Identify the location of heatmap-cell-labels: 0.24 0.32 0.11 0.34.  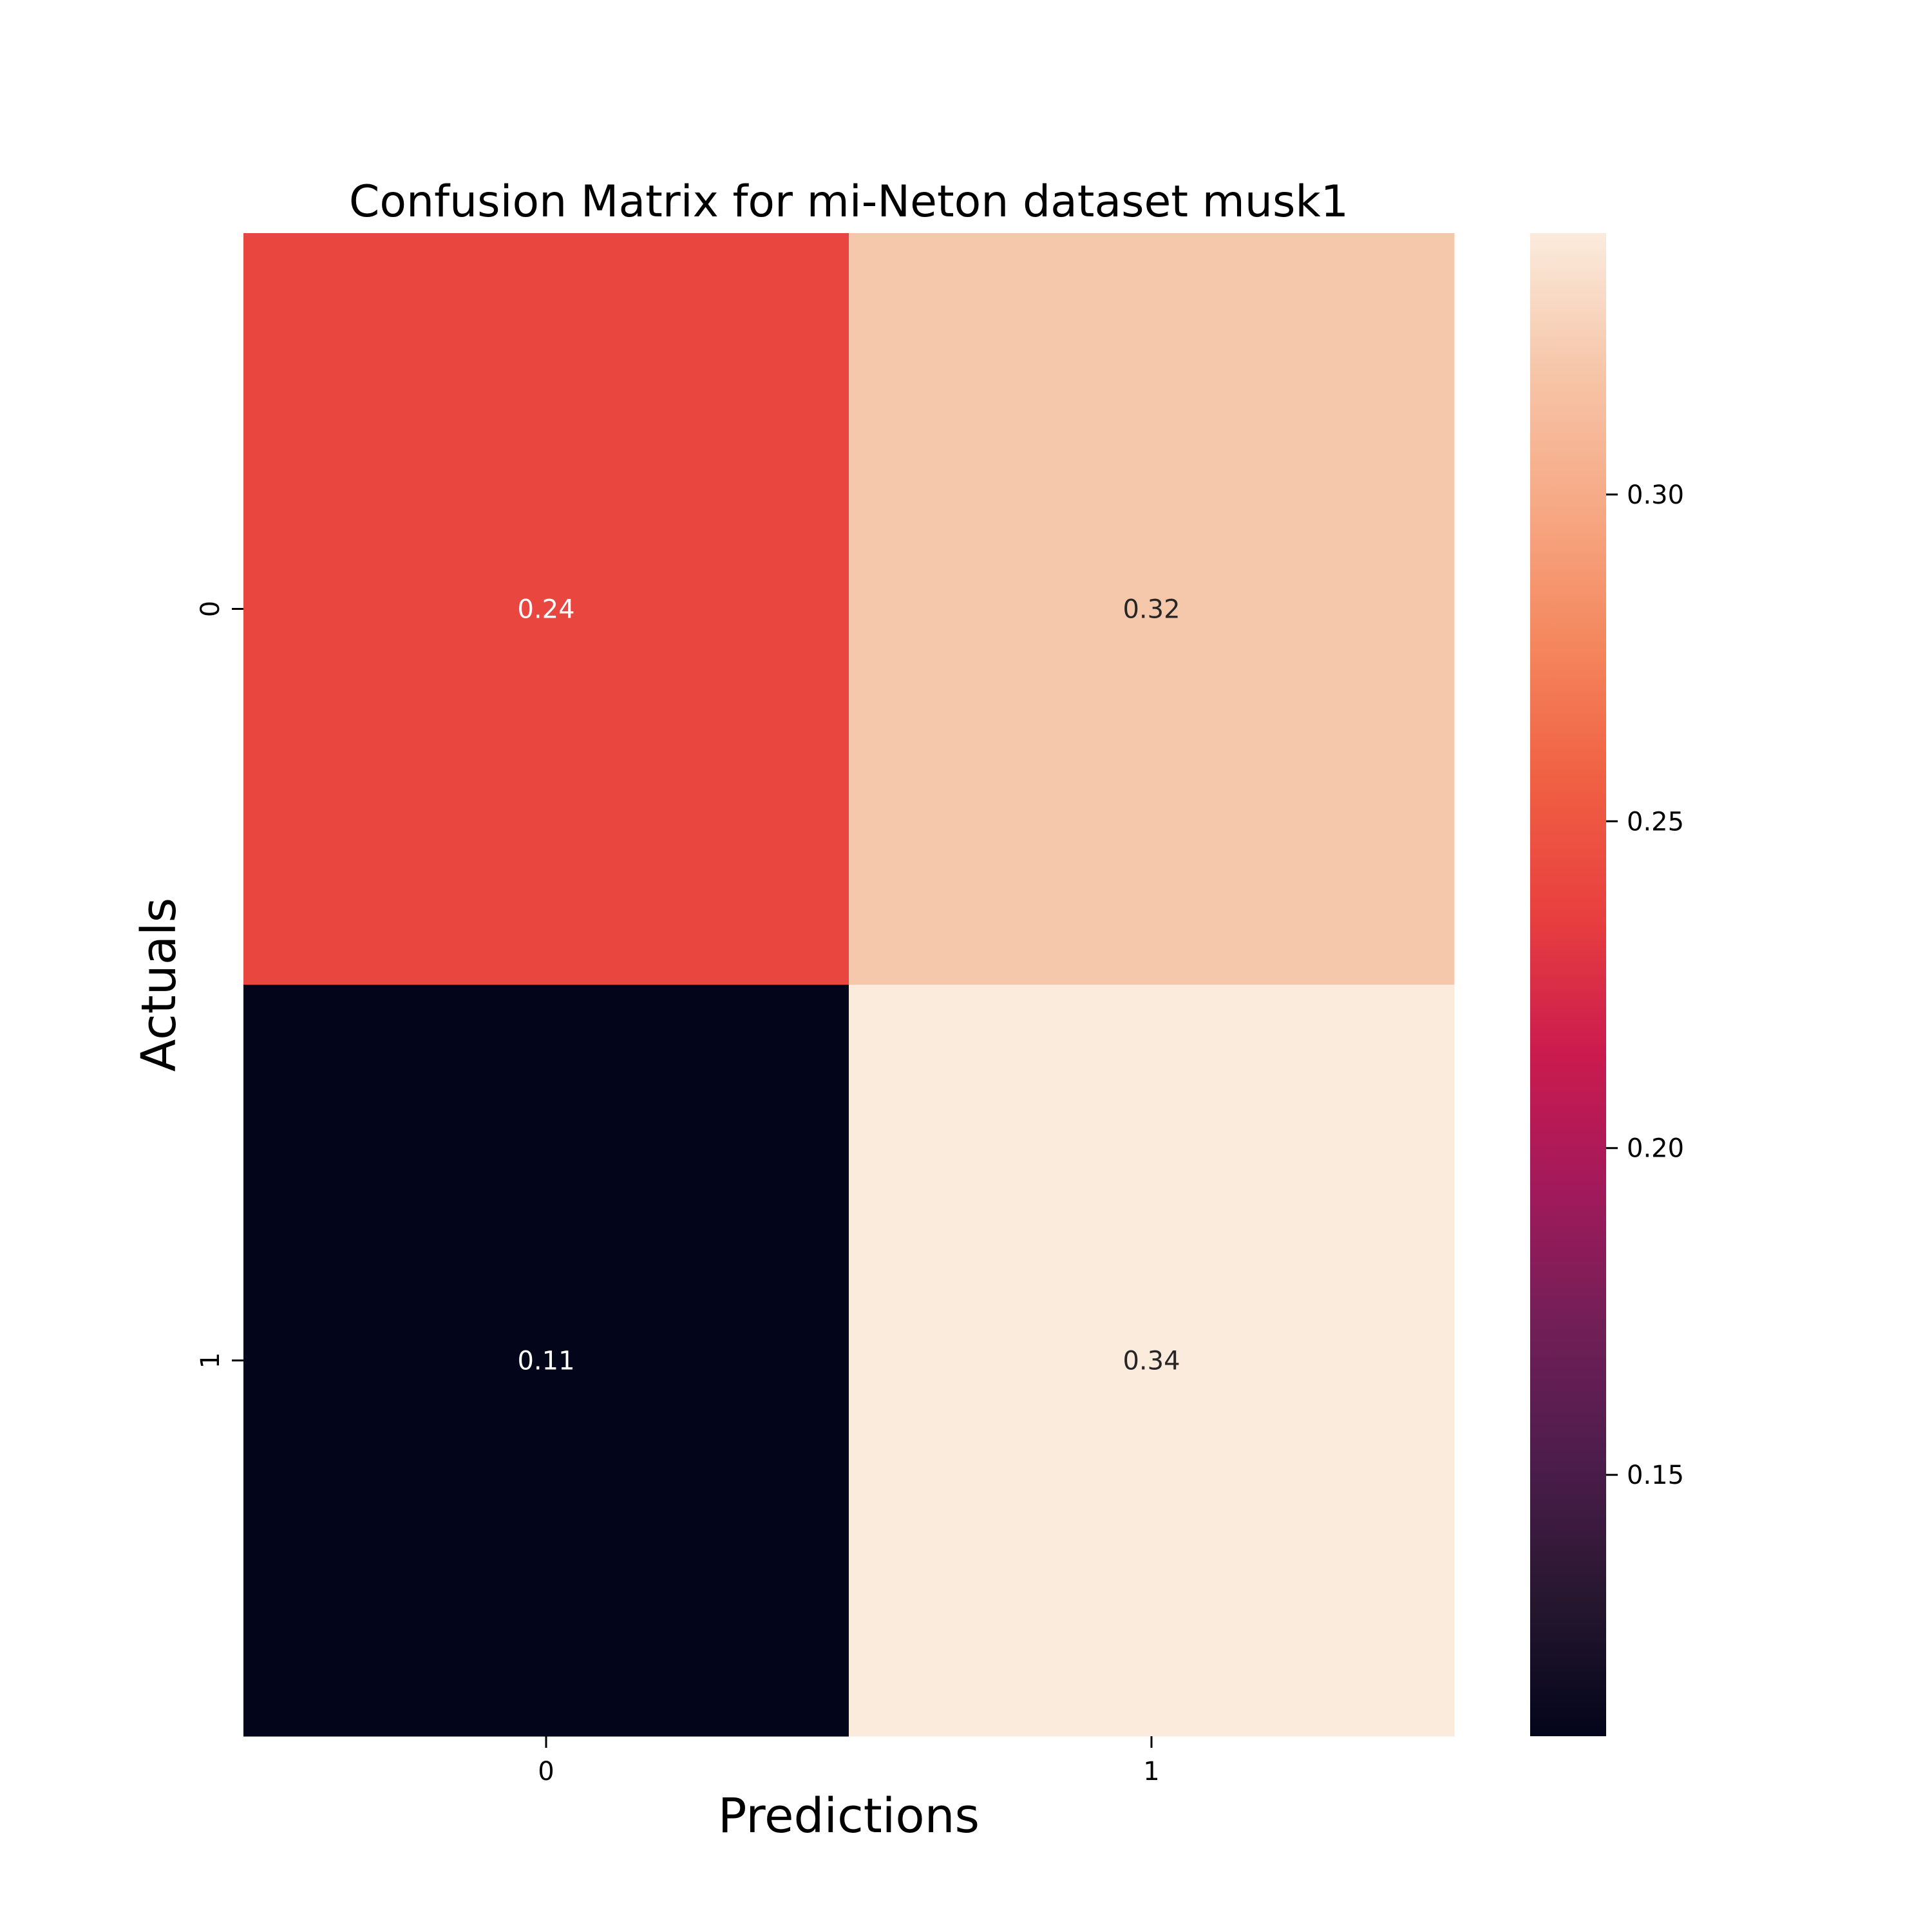
(848, 985).